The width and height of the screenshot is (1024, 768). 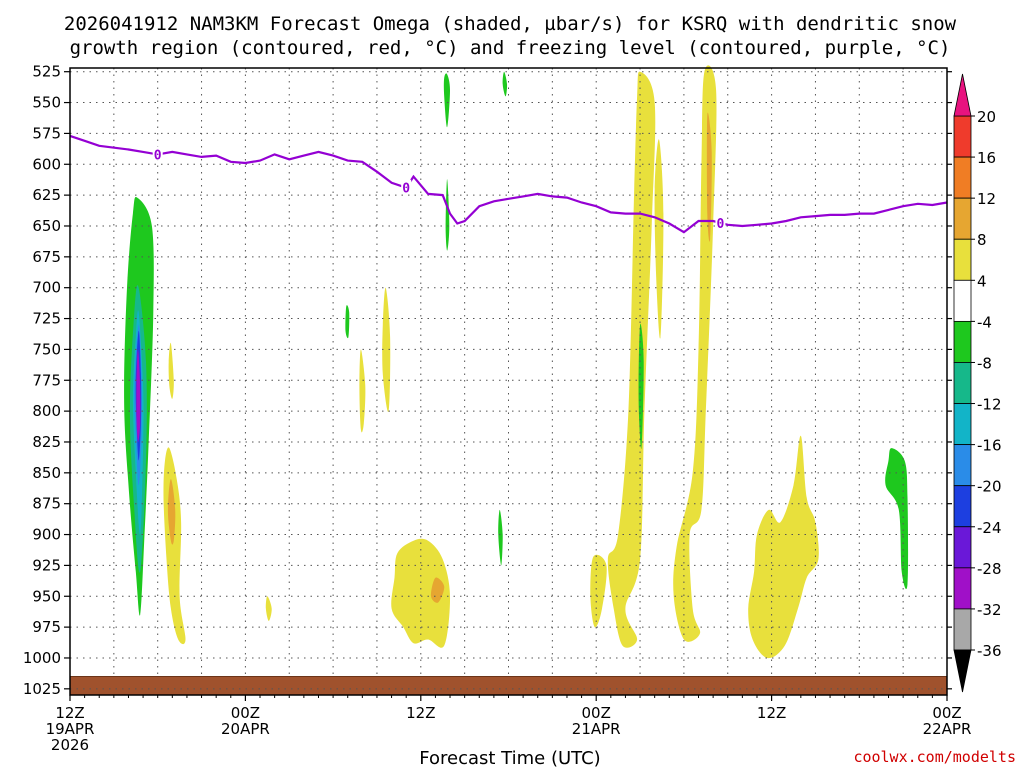 I want to click on y-tick-label: 750, so click(x=46, y=349).